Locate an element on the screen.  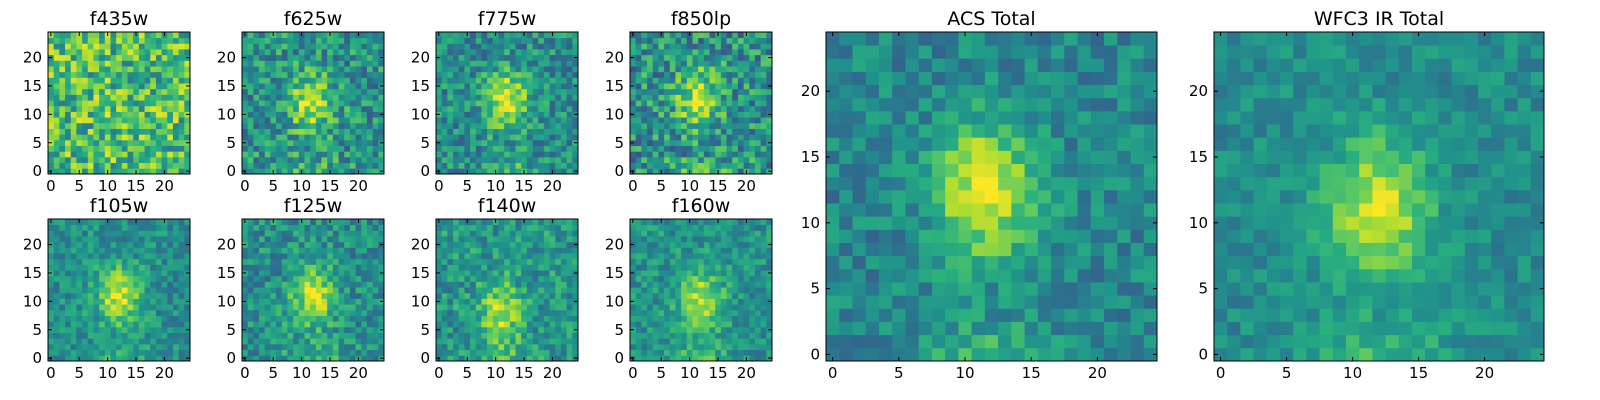
panel-title: f105w is located at coordinates (119, 206).